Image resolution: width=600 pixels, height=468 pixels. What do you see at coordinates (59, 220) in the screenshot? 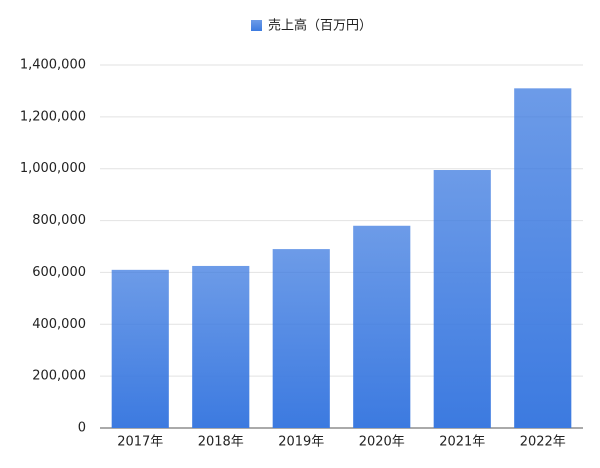
I see `y-tick-label: 800,000` at bounding box center [59, 220].